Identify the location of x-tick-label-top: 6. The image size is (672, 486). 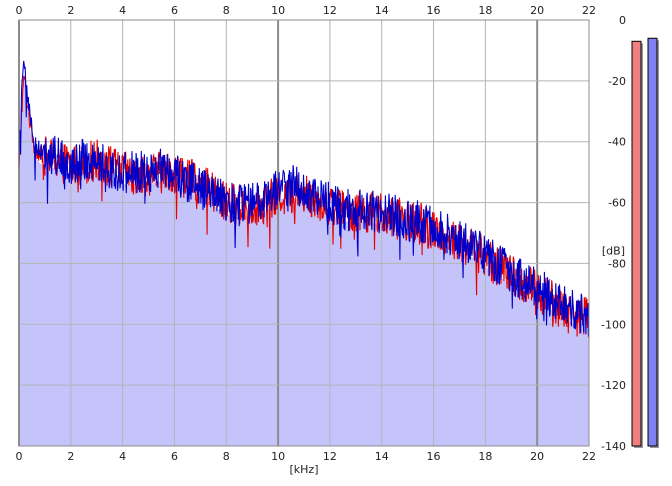
(174, 10).